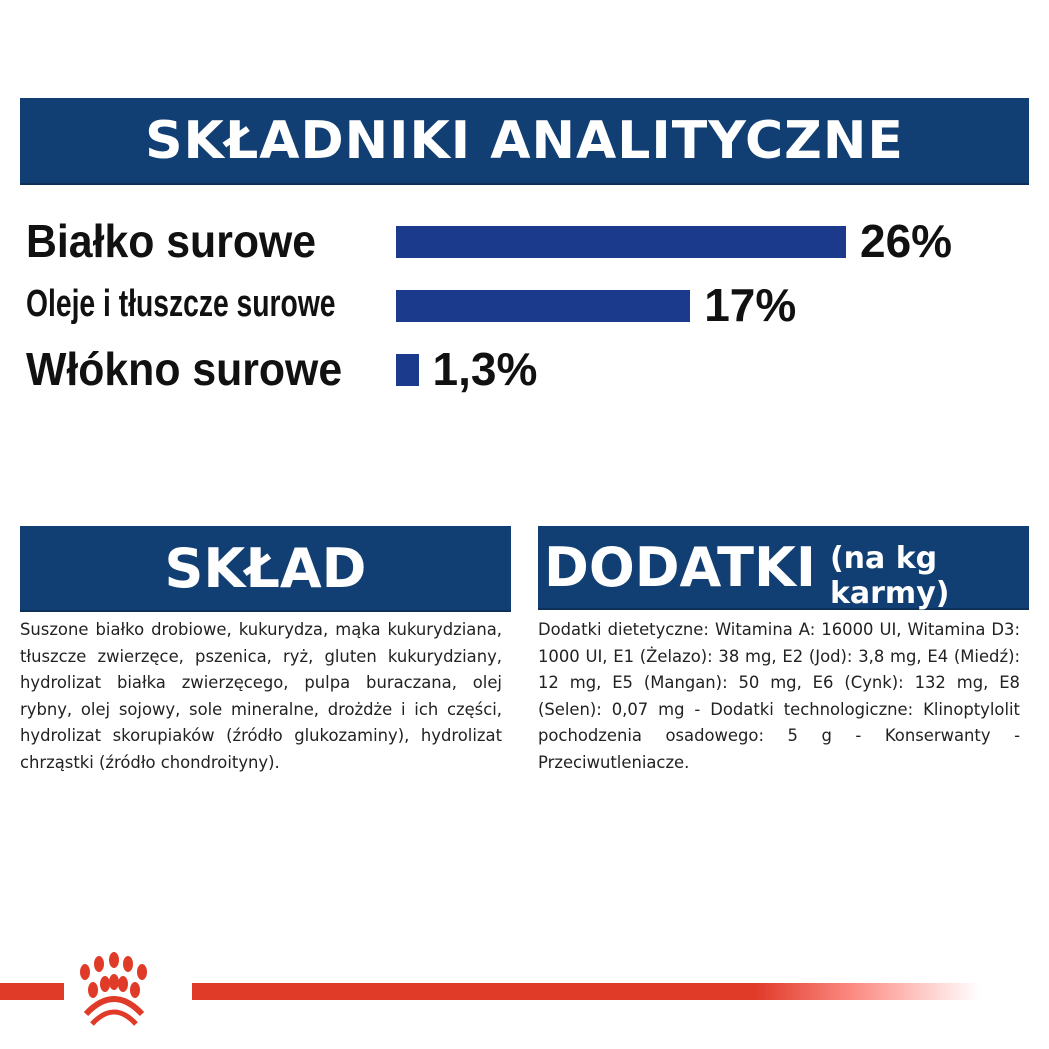  I want to click on dodatki-heading: DODATKI (na kg karmy), so click(783, 568).